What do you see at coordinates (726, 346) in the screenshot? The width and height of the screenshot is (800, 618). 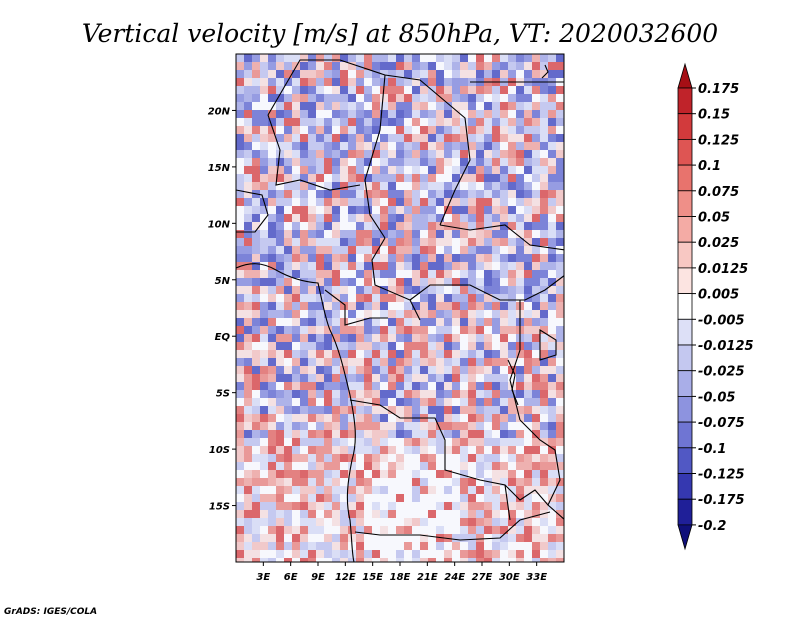 I see `colorbar-label: -0.0125` at bounding box center [726, 346].